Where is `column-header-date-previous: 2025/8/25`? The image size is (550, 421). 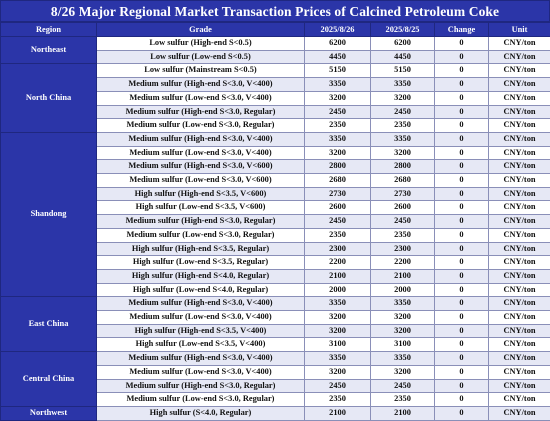 column-header-date-previous: 2025/8/25 is located at coordinates (403, 30).